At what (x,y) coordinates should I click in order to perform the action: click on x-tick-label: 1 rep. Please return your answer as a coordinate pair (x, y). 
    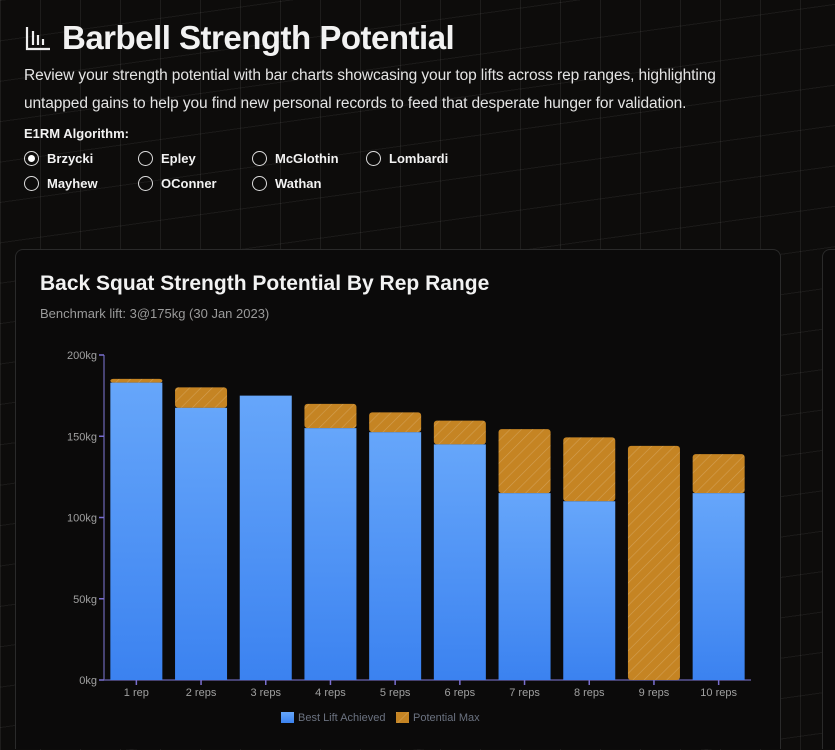
    Looking at the image, I should click on (136, 693).